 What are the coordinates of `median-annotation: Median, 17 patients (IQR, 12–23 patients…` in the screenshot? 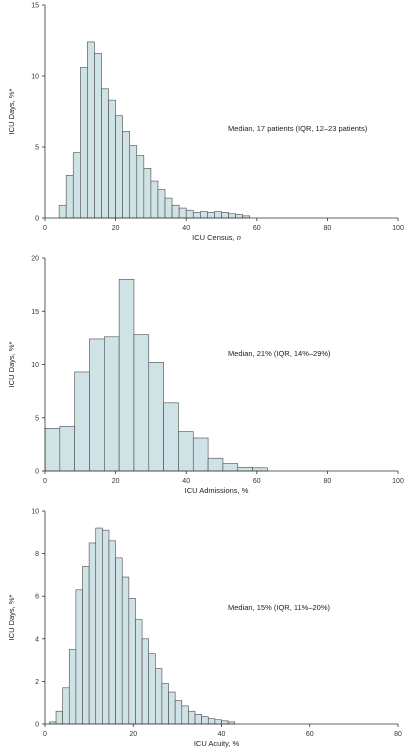 It's located at (298, 128).